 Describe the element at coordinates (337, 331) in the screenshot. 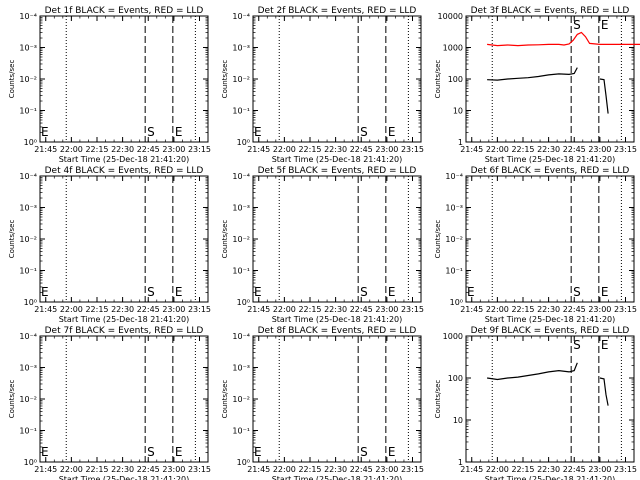

I see `panel-title: Det 8f BLACK = Events, RED = LLD` at that location.